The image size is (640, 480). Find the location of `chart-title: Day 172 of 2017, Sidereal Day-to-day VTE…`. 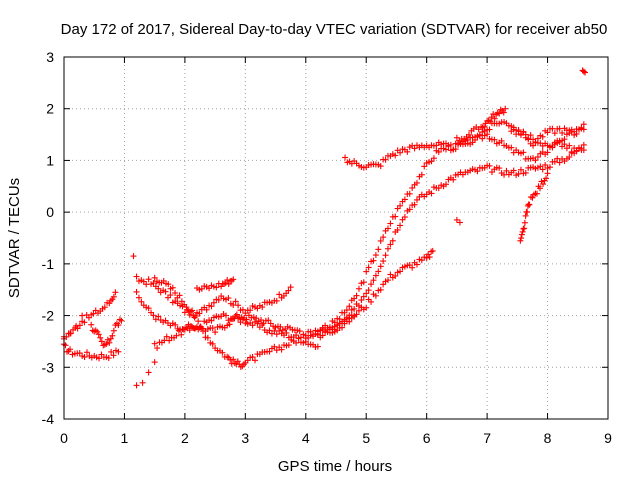

chart-title: Day 172 of 2017, Sidereal Day-to-day VTE… is located at coordinates (334, 29).